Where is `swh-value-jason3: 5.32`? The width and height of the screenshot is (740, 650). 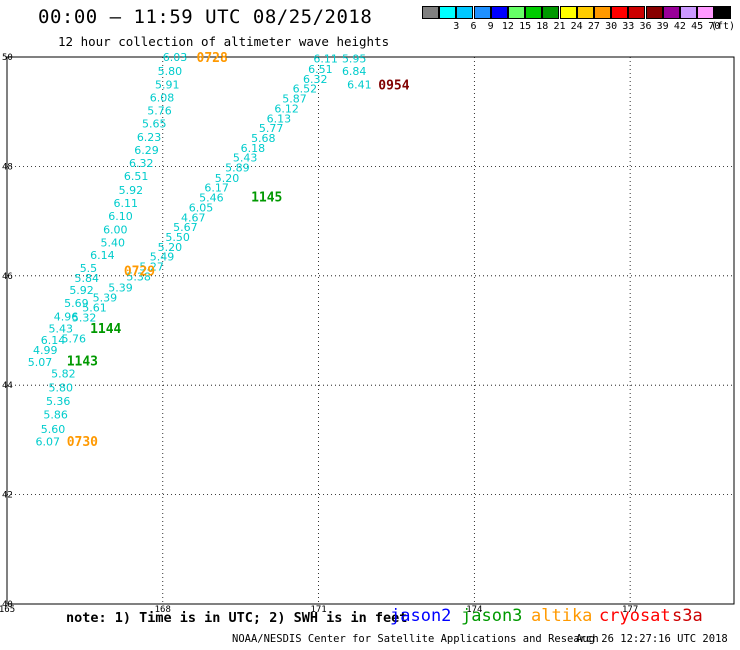
swh-value-jason3: 5.32 is located at coordinates (84, 317).